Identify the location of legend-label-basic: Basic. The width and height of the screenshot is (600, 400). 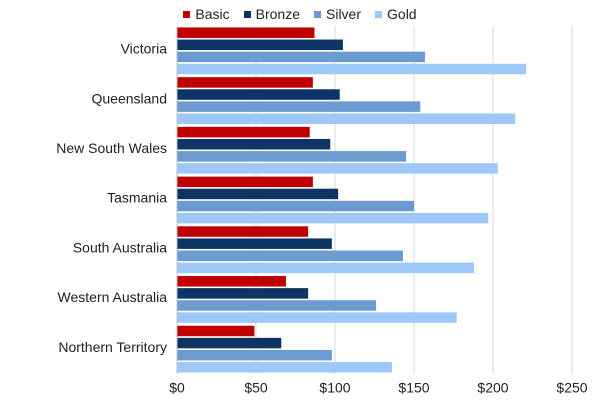
(212, 14).